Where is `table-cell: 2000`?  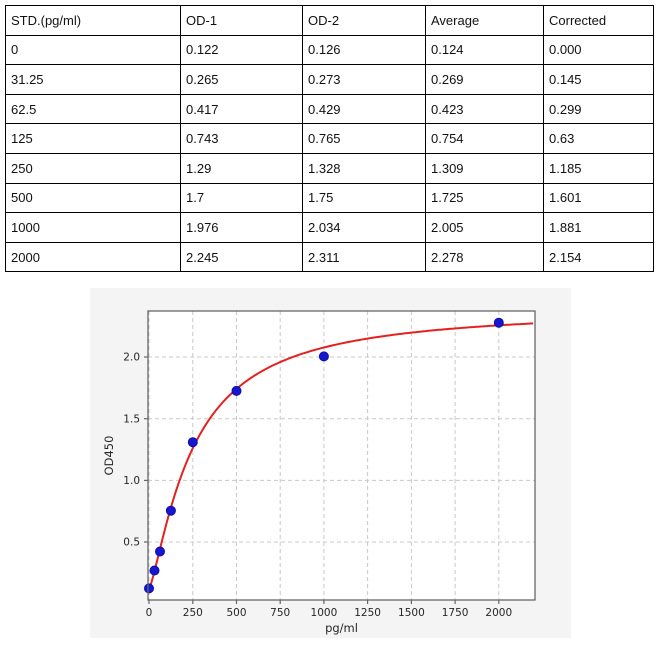 table-cell: 2000 is located at coordinates (93, 257).